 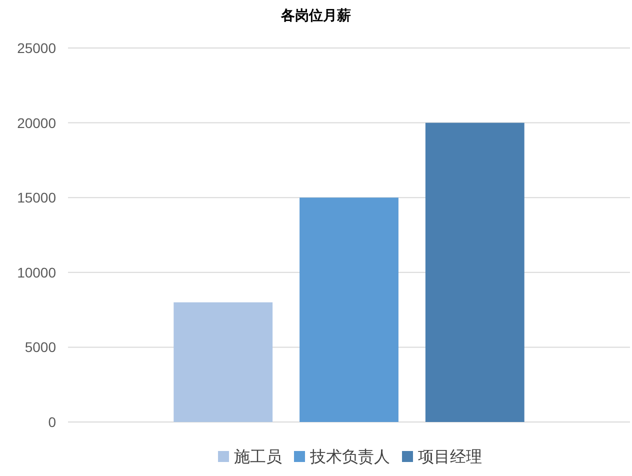 I want to click on y-tick-label: 25000, so click(x=36, y=48).